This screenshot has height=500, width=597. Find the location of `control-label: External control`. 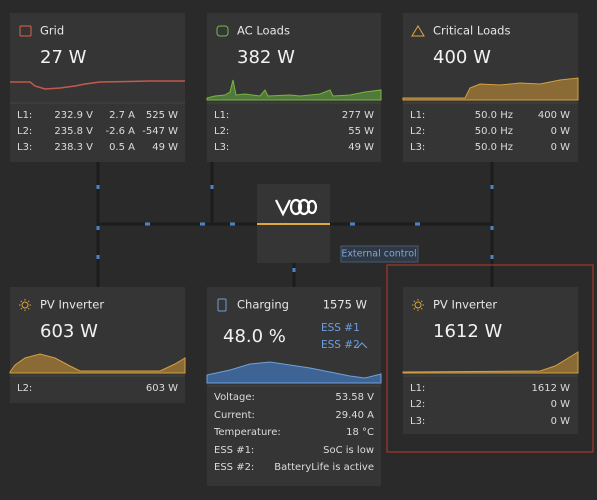

control-label: External control is located at coordinates (378, 254).